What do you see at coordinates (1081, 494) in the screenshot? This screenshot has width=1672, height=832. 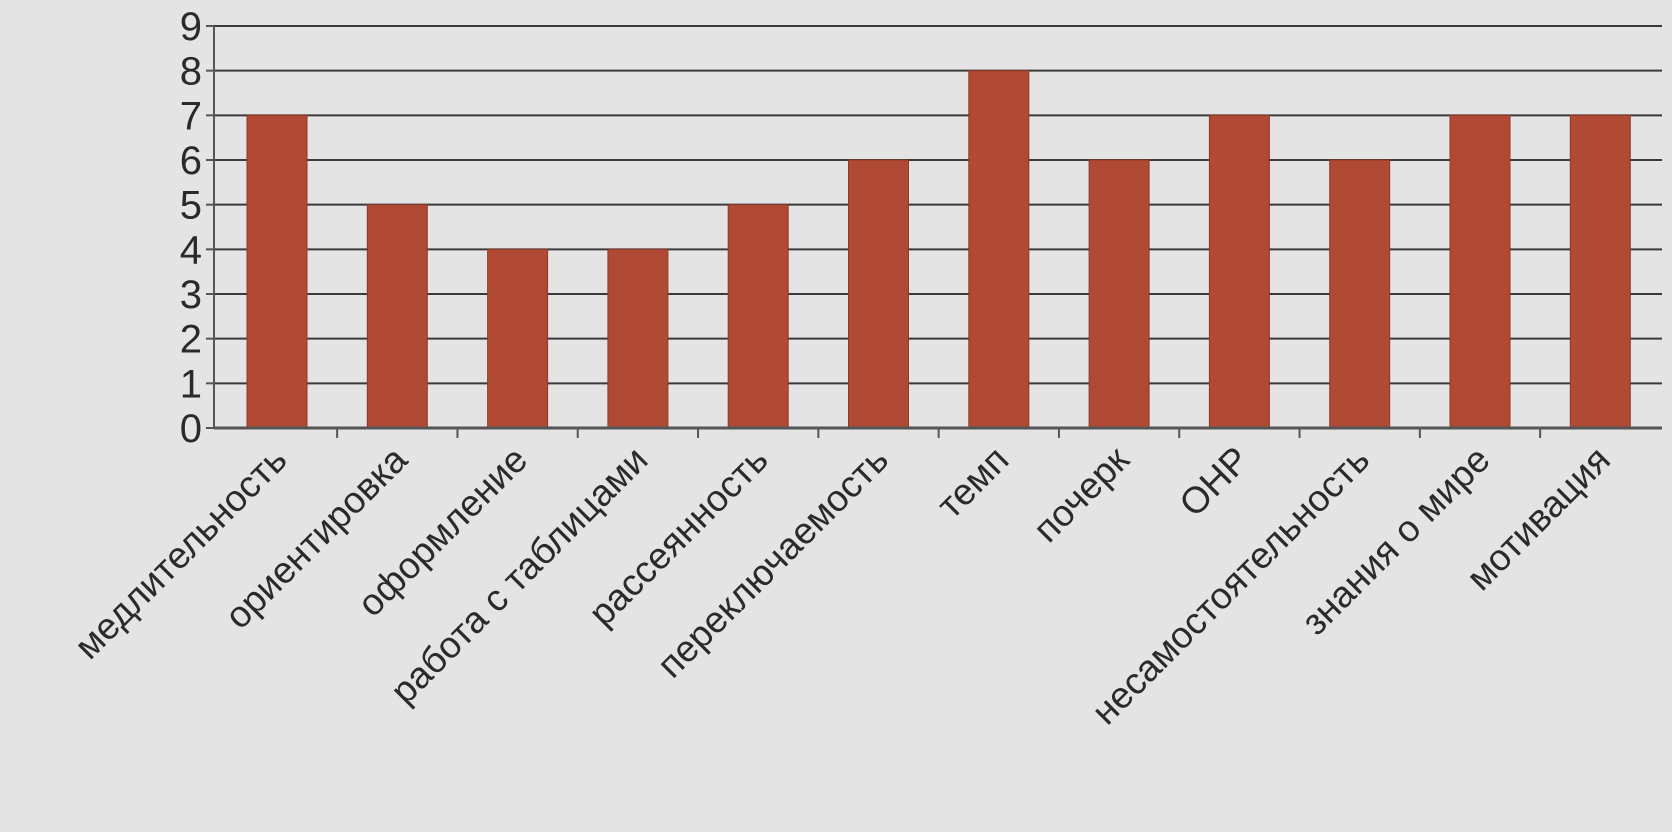 I see `x-tick-label: почерк` at bounding box center [1081, 494].